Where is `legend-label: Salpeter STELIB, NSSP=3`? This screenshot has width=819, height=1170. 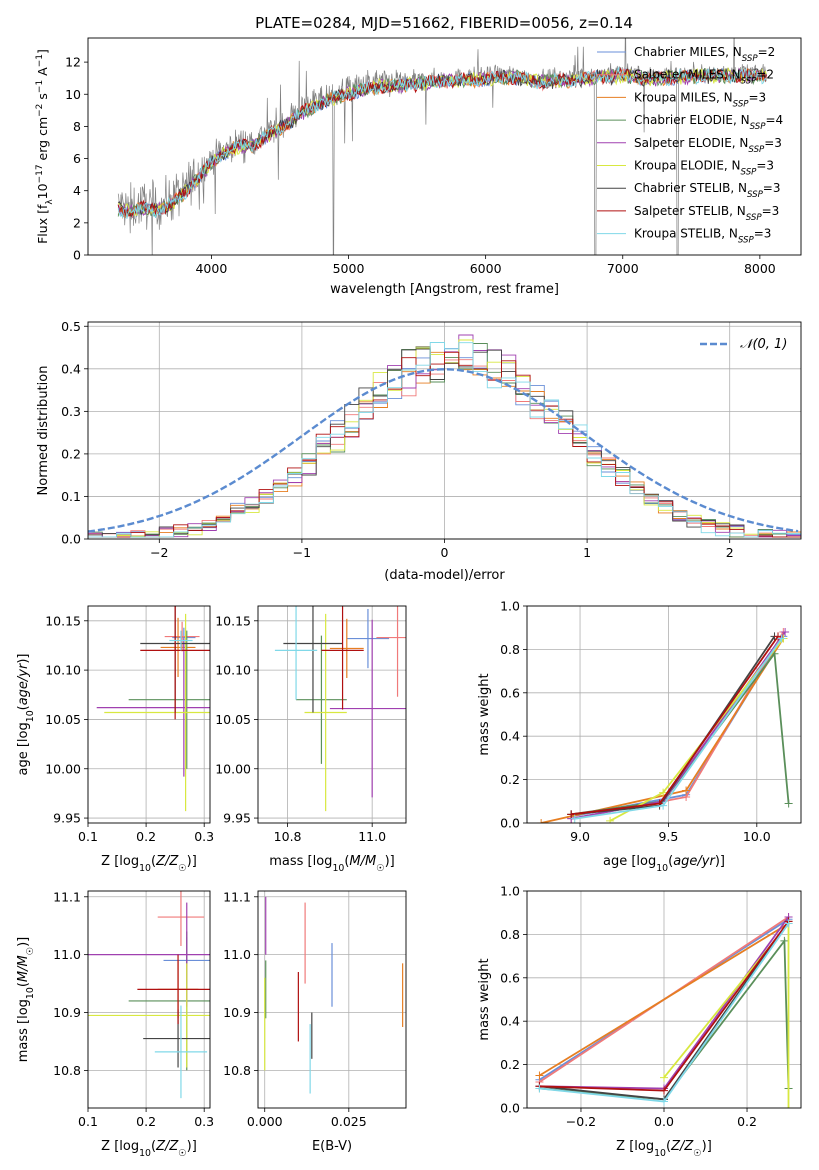
legend-label: Salpeter STELIB, NSSP=3 is located at coordinates (706, 213).